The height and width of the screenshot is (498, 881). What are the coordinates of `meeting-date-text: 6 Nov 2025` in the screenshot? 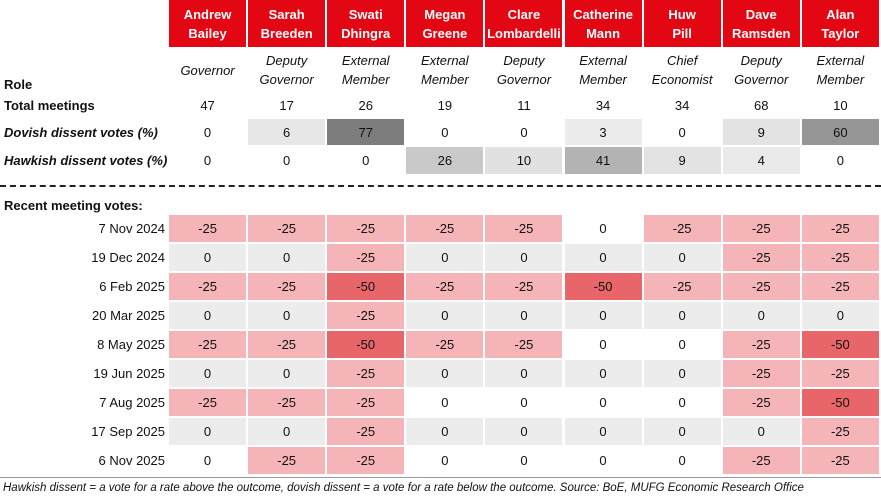 It's located at (132, 460).